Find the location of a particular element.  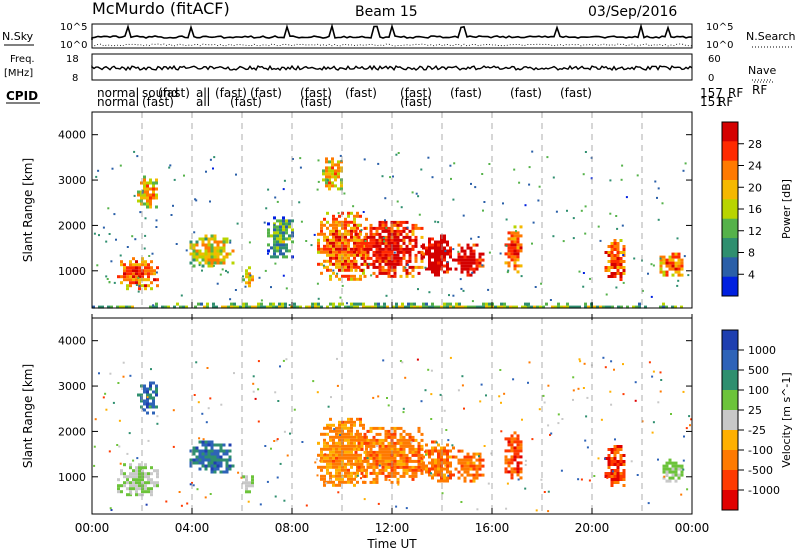

freq-unit-label: [MHz] is located at coordinates (18, 73).